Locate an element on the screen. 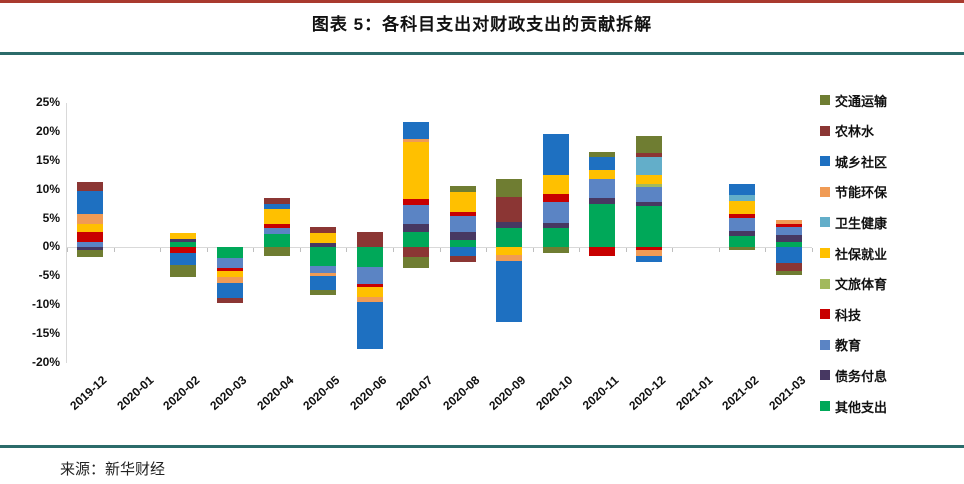  legend-label: 债务付息 is located at coordinates (861, 376).